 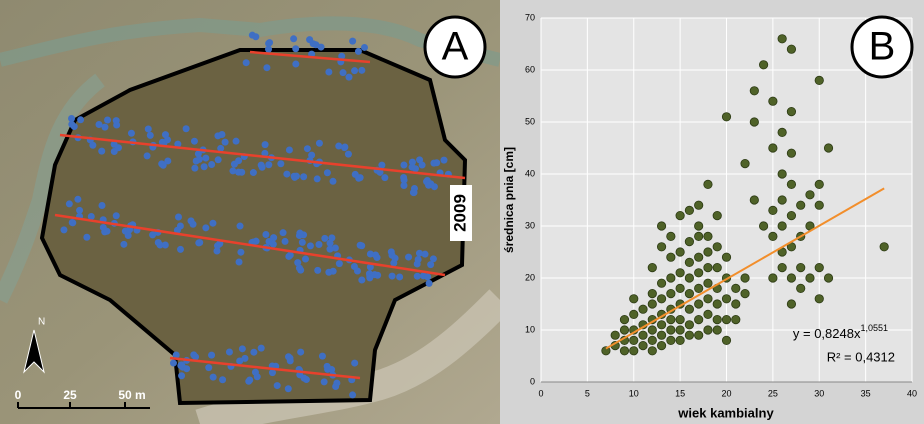 What do you see at coordinates (530, 225) in the screenshot?
I see `y-tick-label: 30` at bounding box center [530, 225].